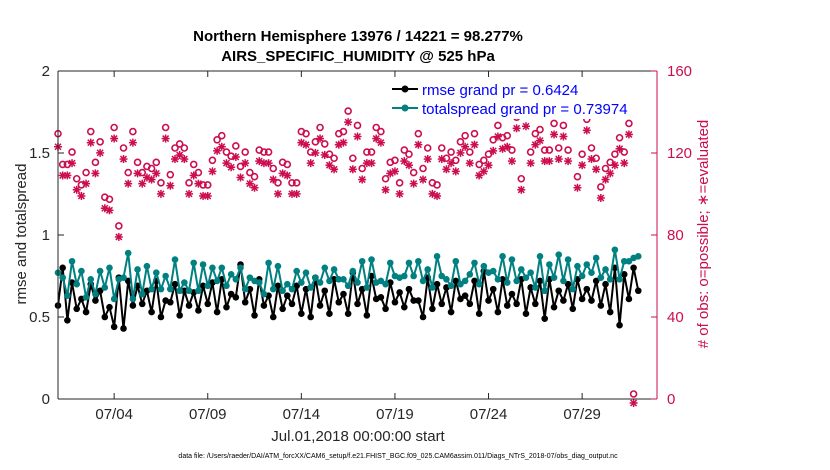  I want to click on y-tick-label-left: 0, so click(46, 399).